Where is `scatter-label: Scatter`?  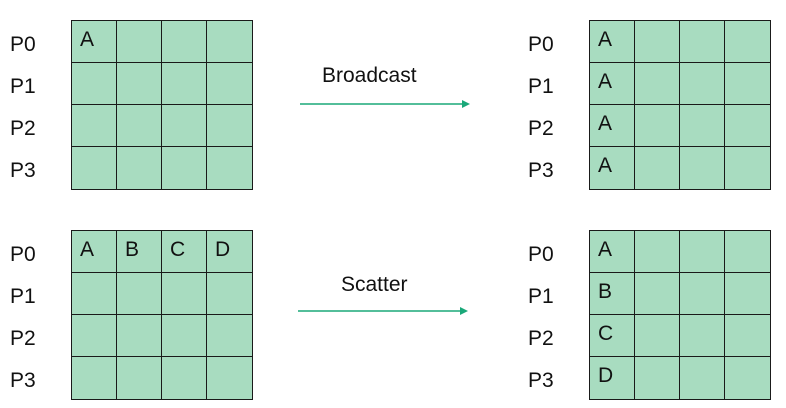
scatter-label: Scatter is located at coordinates (374, 284).